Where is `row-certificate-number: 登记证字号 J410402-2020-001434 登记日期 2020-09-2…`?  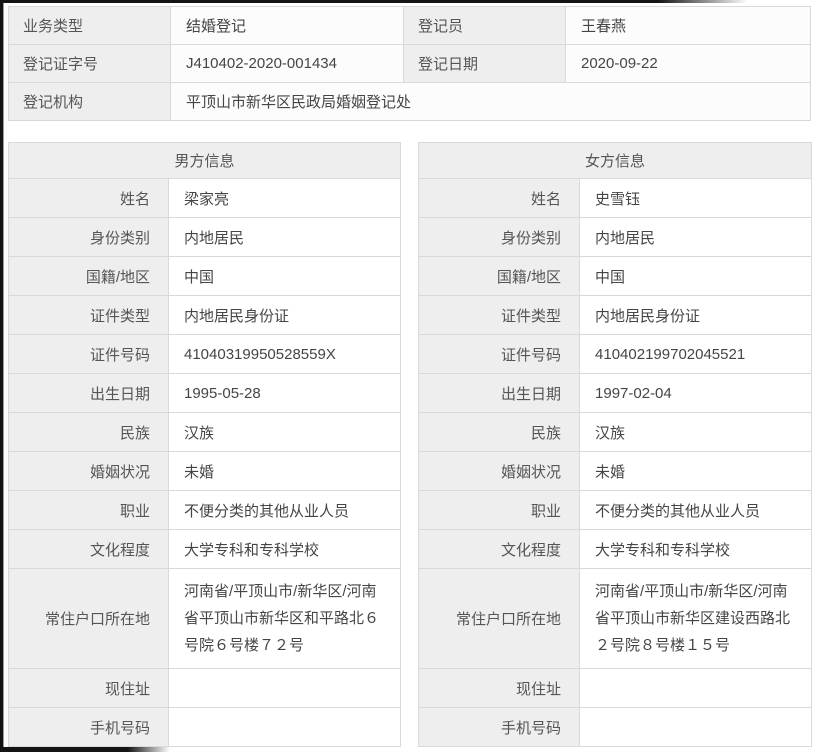
row-certificate-number: 登记证字号 J410402-2020-001434 登记日期 2020-09-2… is located at coordinates (409, 63).